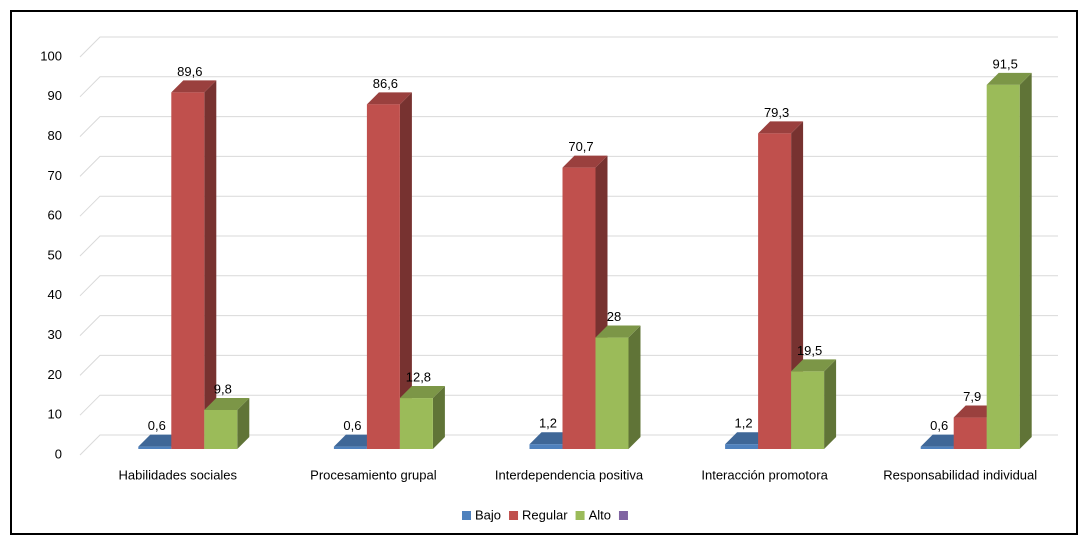 This screenshot has height=540, width=1089. Describe the element at coordinates (580, 146) in the screenshot. I see `value-label: 70,7` at that location.